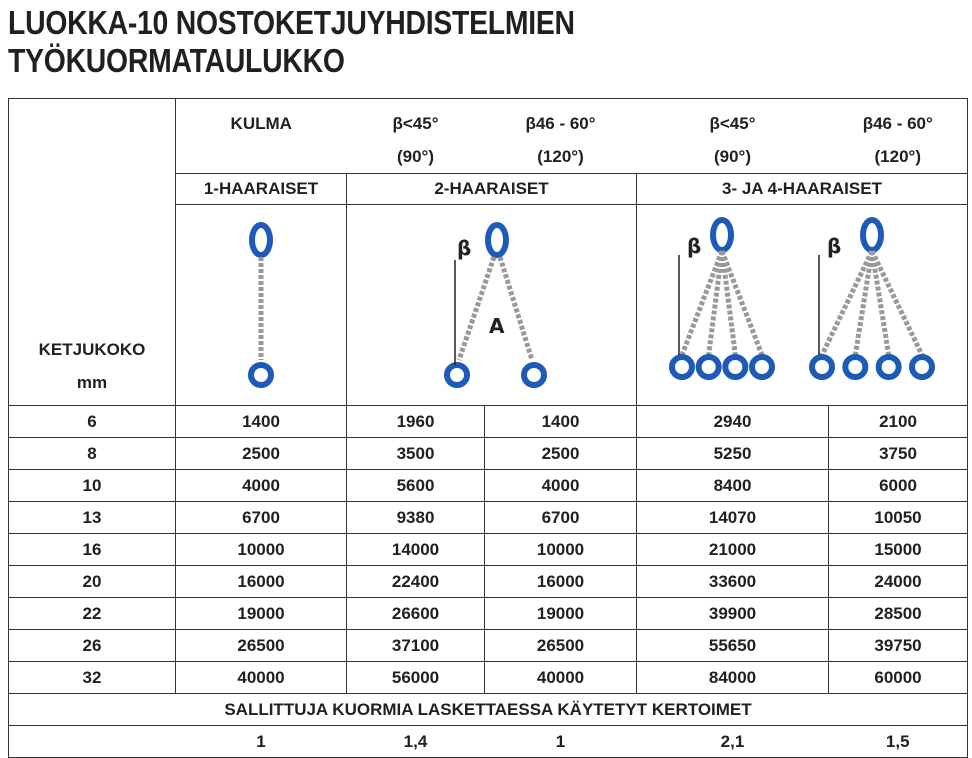  What do you see at coordinates (415, 485) in the screenshot?
I see `load-cell: 5600` at bounding box center [415, 485].